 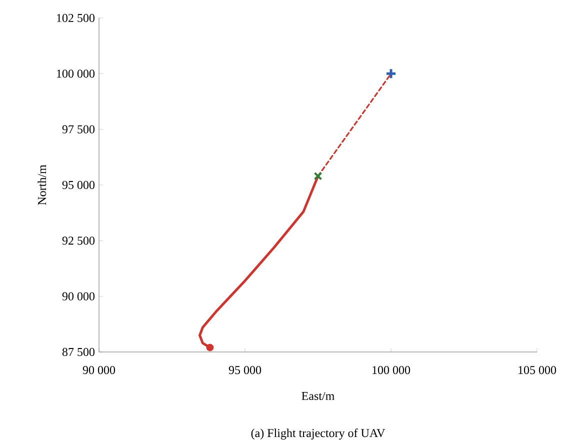 I want to click on y-tick-label: 90 000, so click(x=78, y=296).